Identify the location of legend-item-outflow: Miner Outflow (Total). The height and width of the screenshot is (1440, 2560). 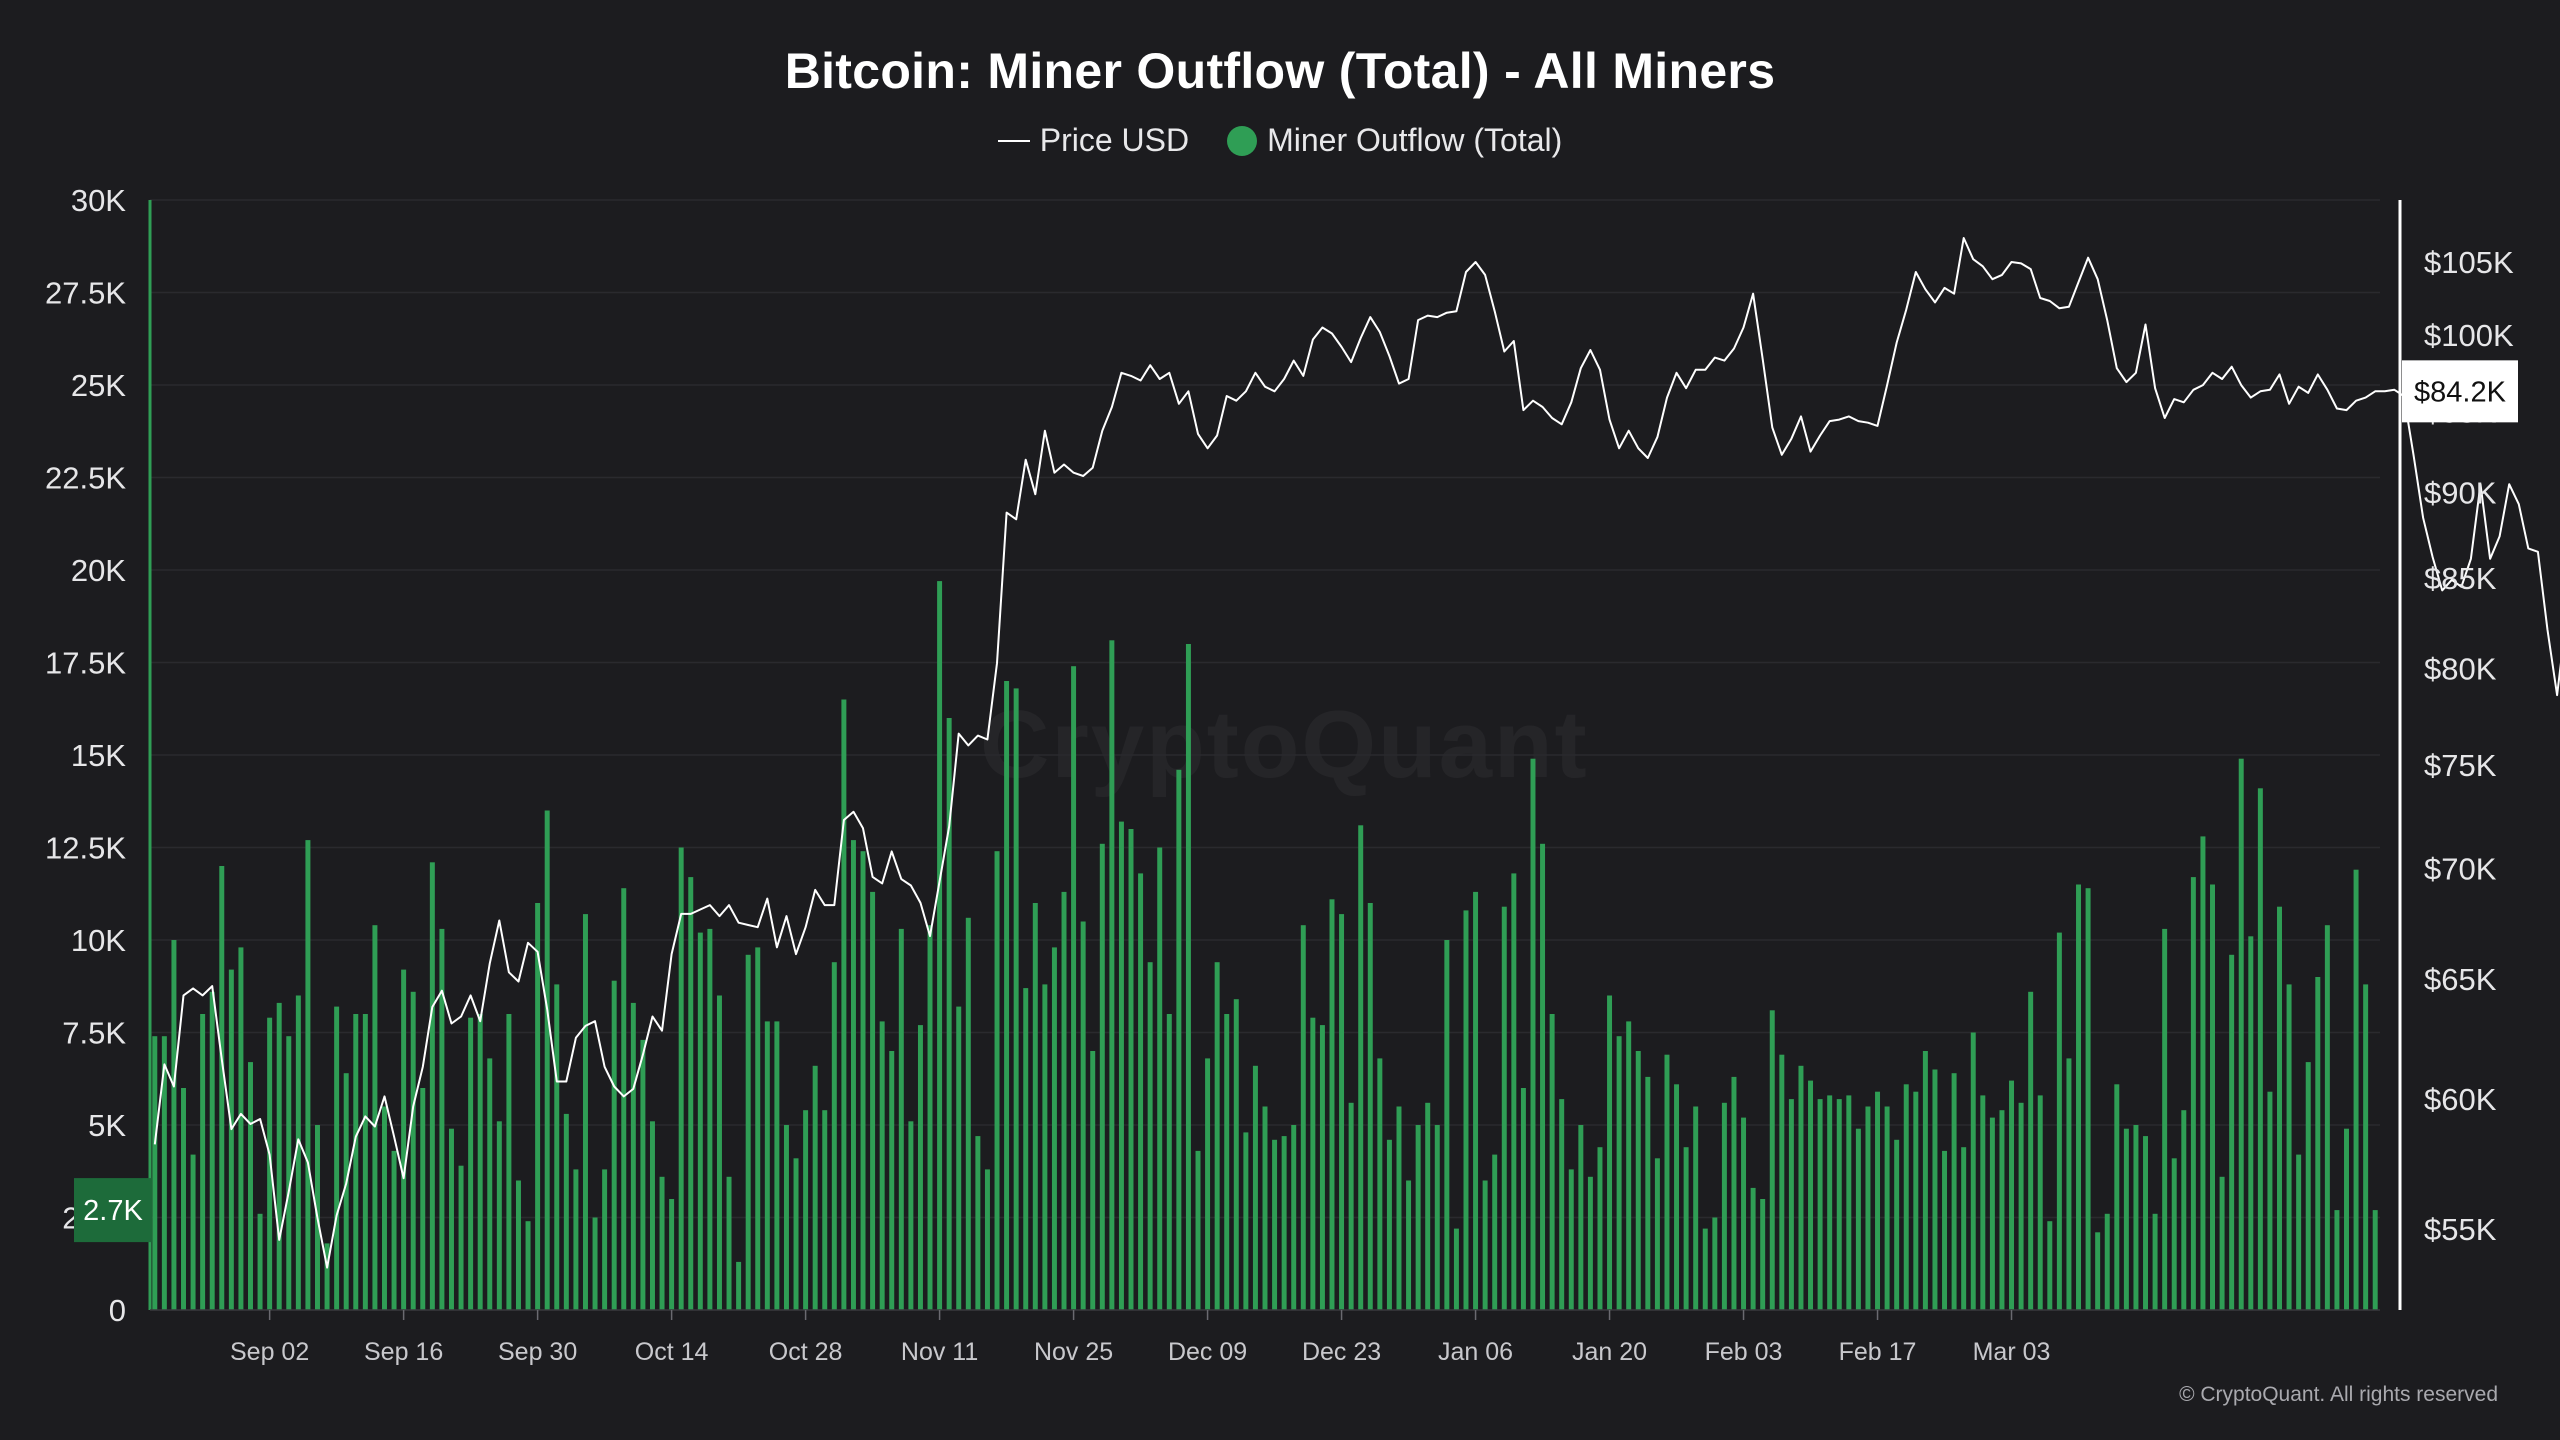
(1394, 140).